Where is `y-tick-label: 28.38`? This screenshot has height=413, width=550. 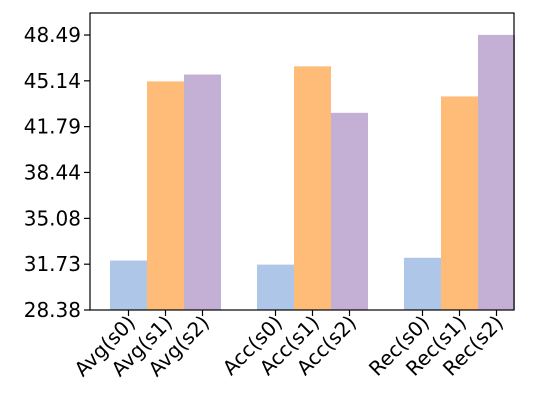
y-tick-label: 28.38 is located at coordinates (52, 310).